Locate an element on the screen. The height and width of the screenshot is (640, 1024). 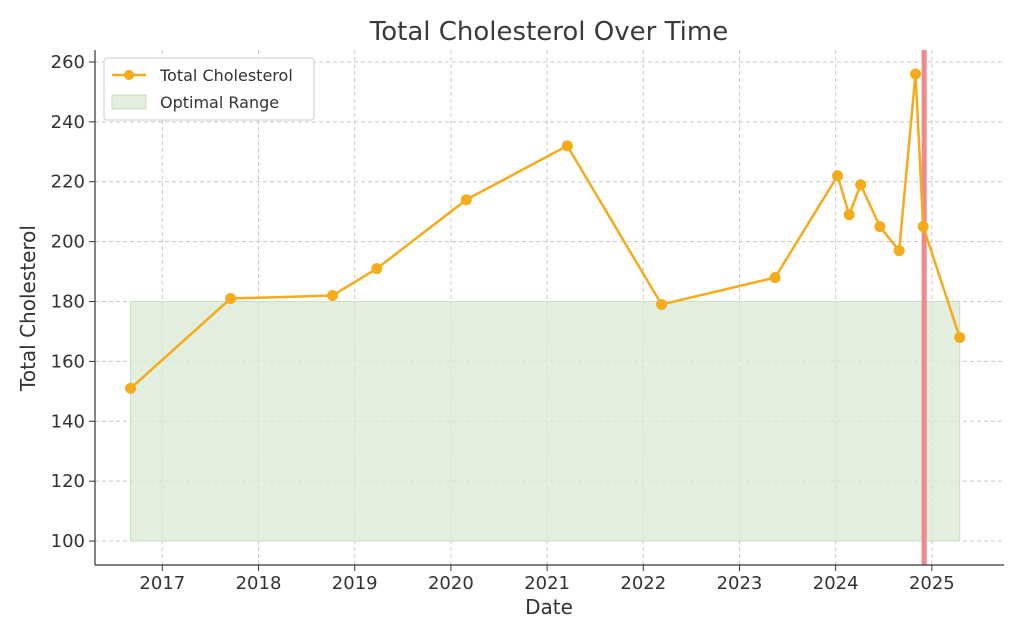
y-tick-label: 100 is located at coordinates (68, 541).